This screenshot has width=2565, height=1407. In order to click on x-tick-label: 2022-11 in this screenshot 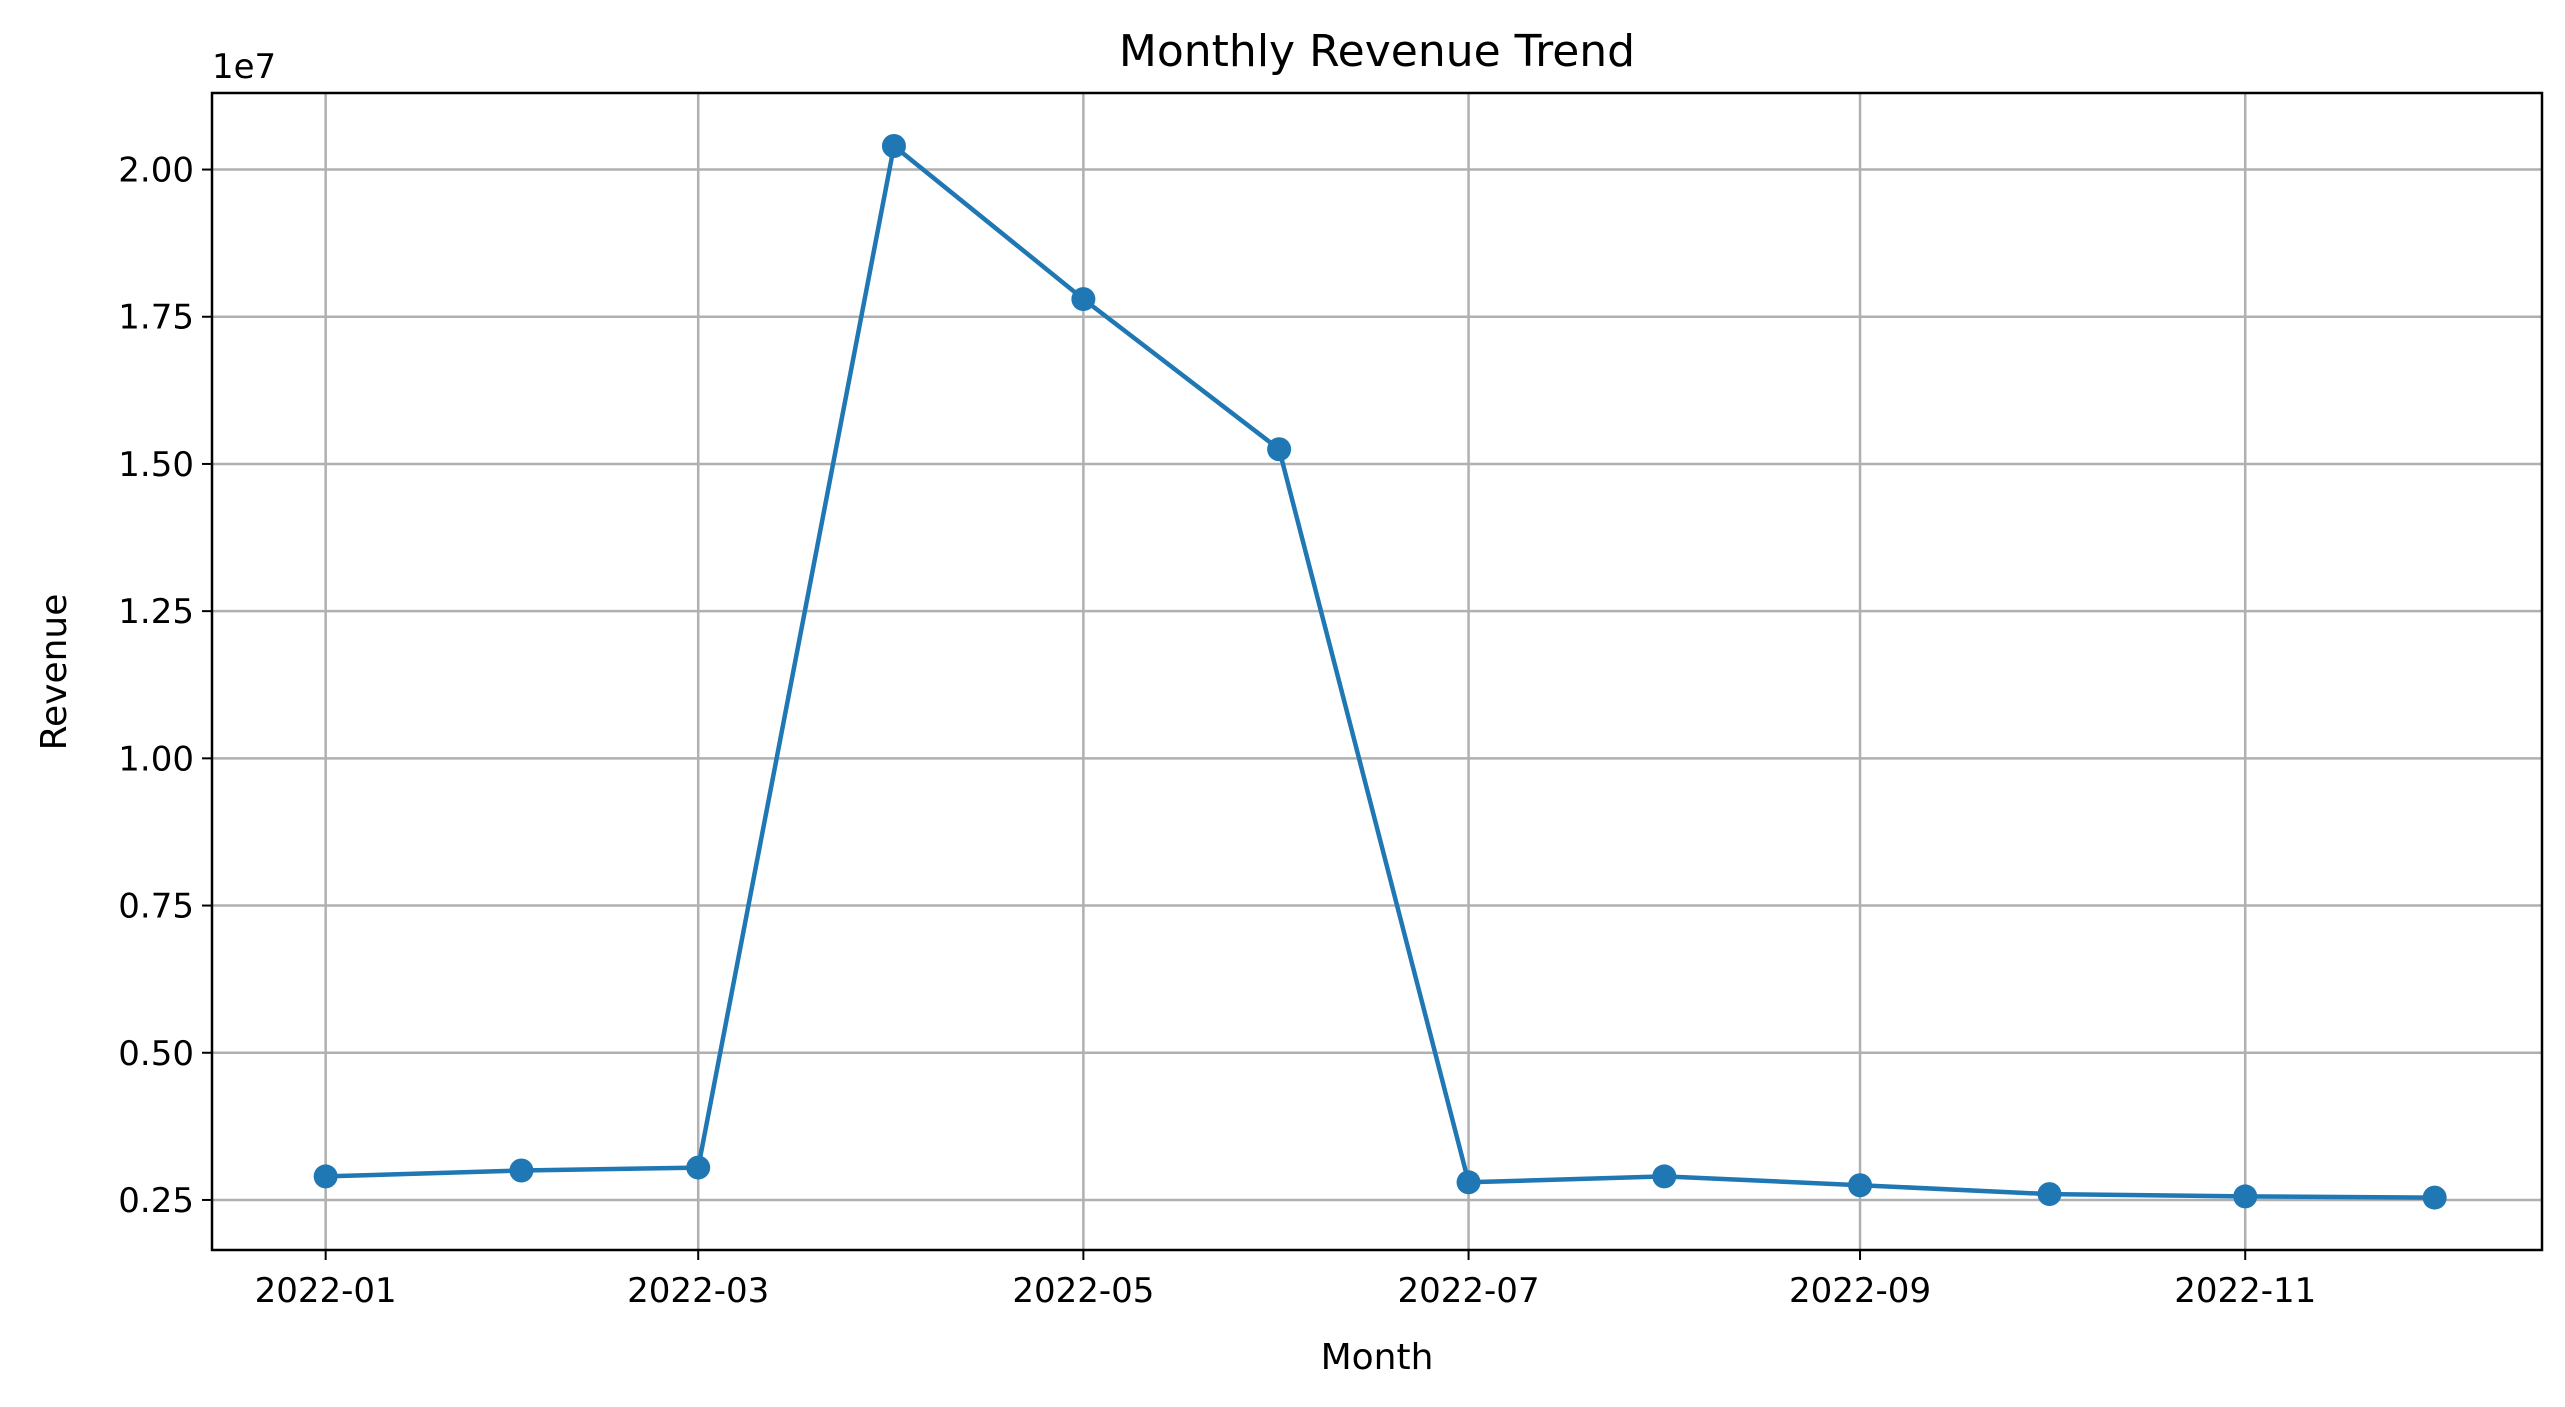, I will do `click(2245, 1291)`.